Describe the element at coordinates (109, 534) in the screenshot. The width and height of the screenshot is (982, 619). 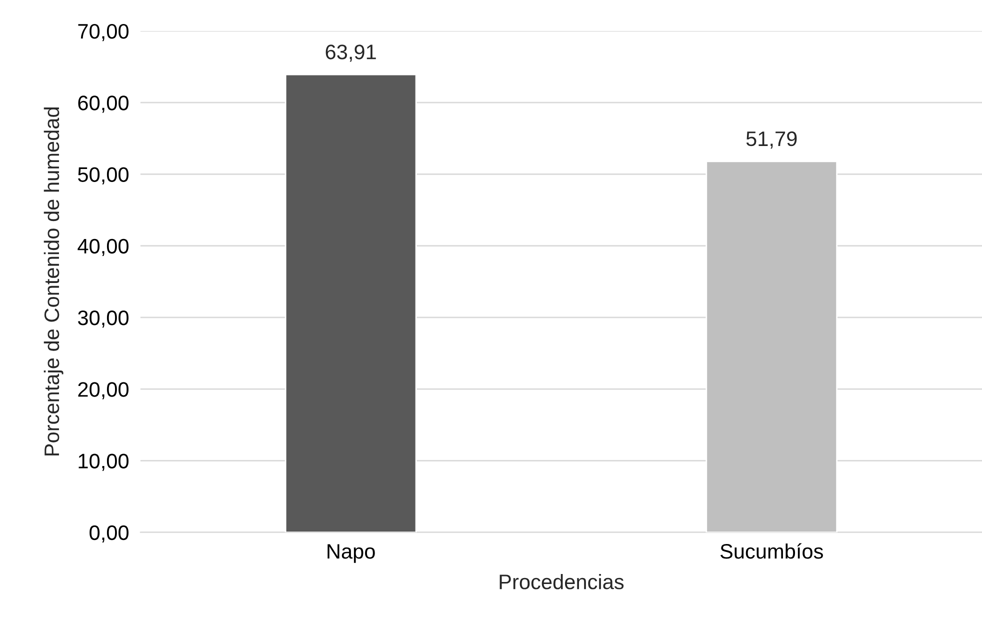
I see `y-tick-label: 0,00` at that location.